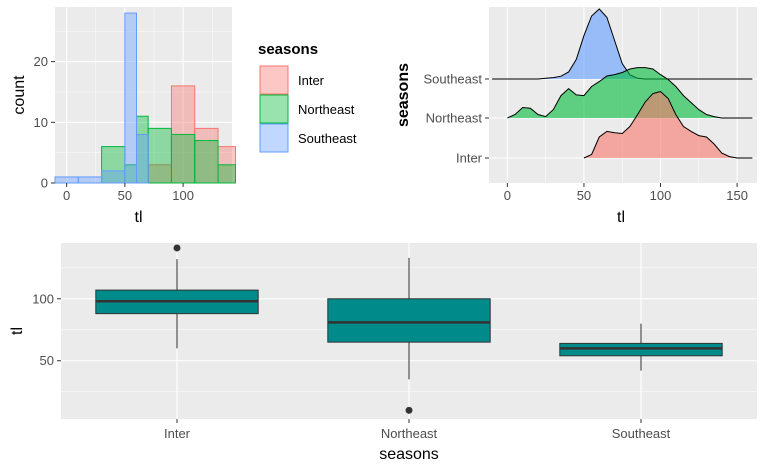  I want to click on y-axis-title: count, so click(19, 95).